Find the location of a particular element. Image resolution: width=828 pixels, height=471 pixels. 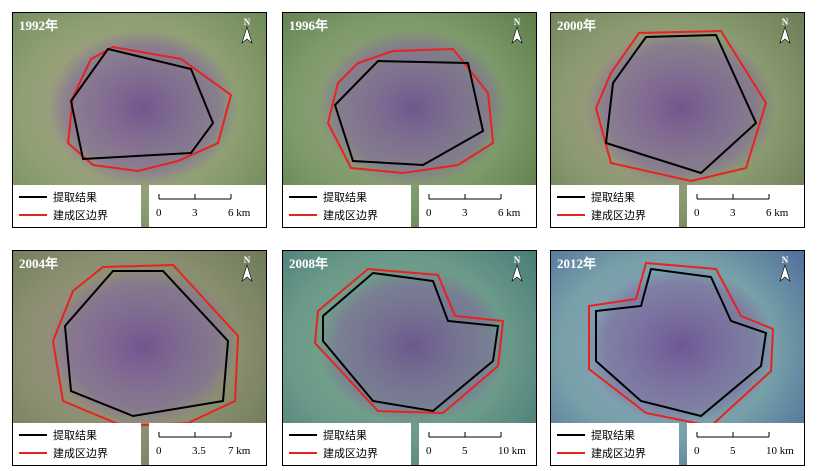

scale-label: 3.5 is located at coordinates (199, 451).